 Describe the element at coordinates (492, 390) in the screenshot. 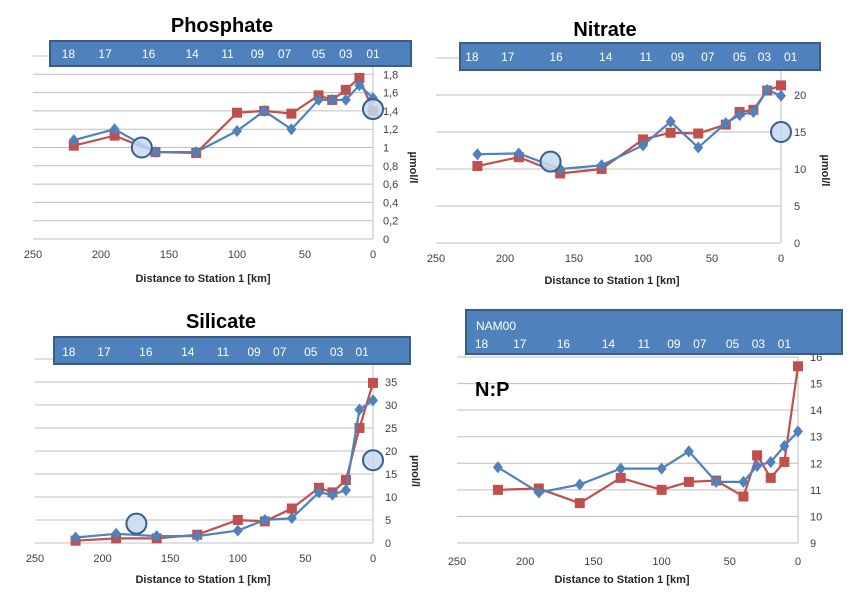

I see `chart-title: N:P` at that location.